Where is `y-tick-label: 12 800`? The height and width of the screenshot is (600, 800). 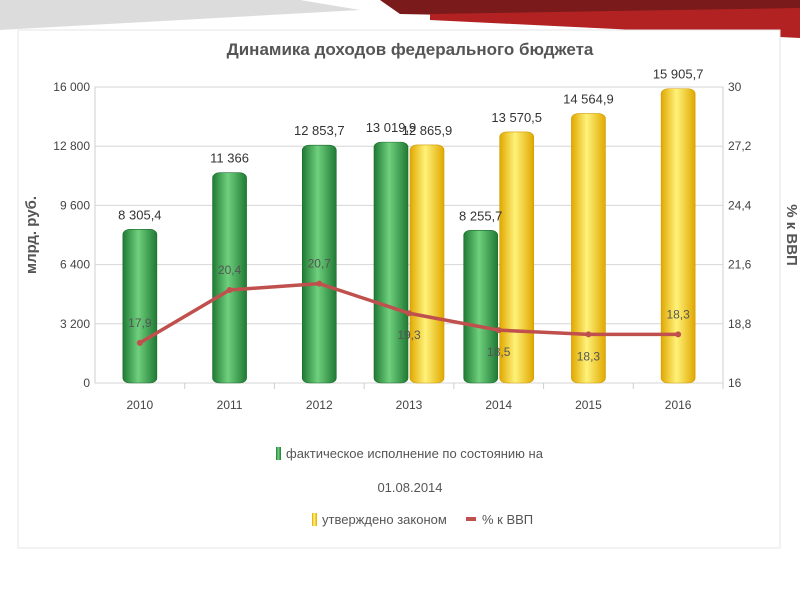 y-tick-label: 12 800 is located at coordinates (71, 146).